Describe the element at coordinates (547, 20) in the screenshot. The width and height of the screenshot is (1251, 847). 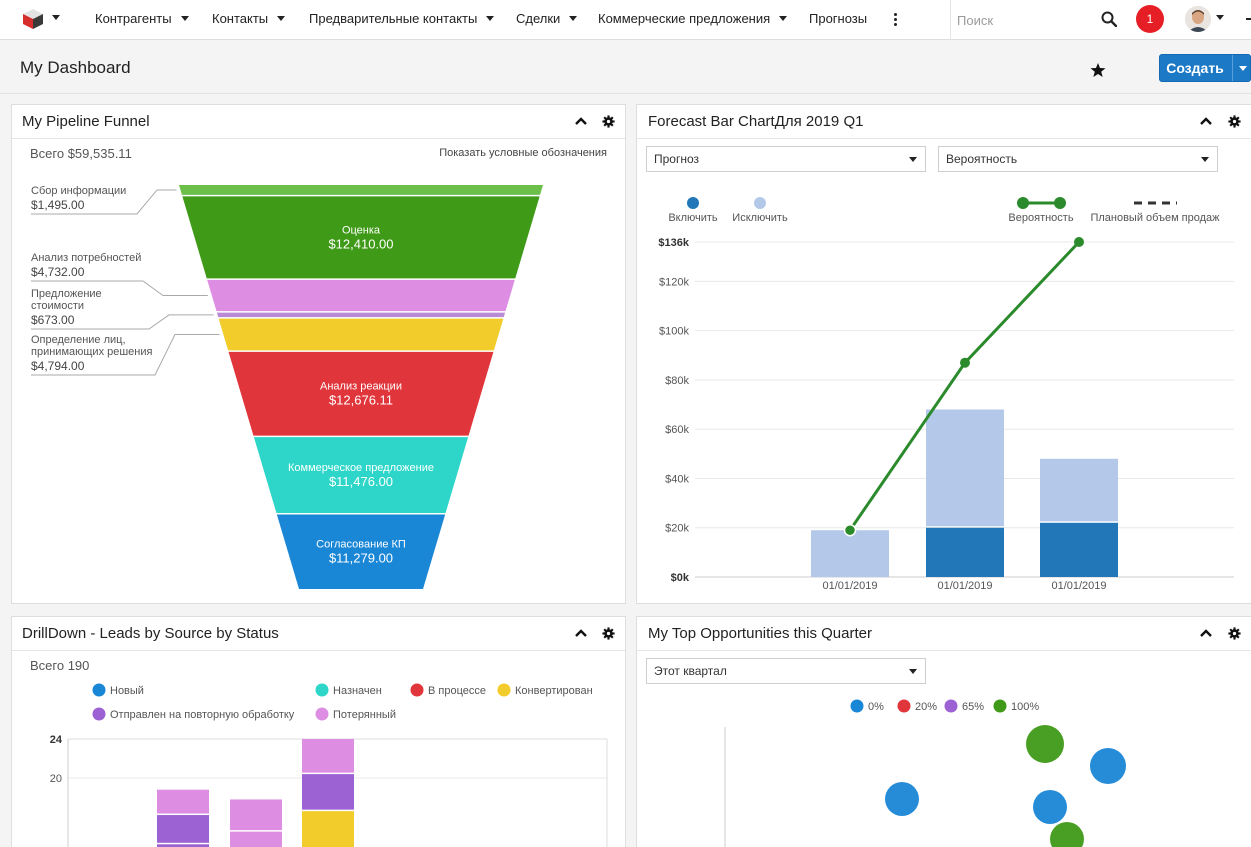
I see `nav-item-3: Сделки` at that location.